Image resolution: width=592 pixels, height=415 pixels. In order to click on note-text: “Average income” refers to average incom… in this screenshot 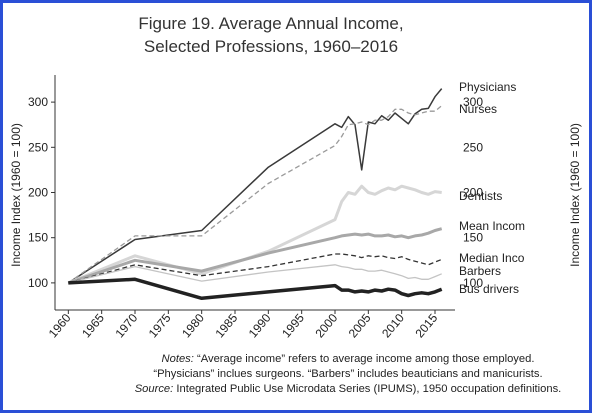, I will do `click(365, 359)`.